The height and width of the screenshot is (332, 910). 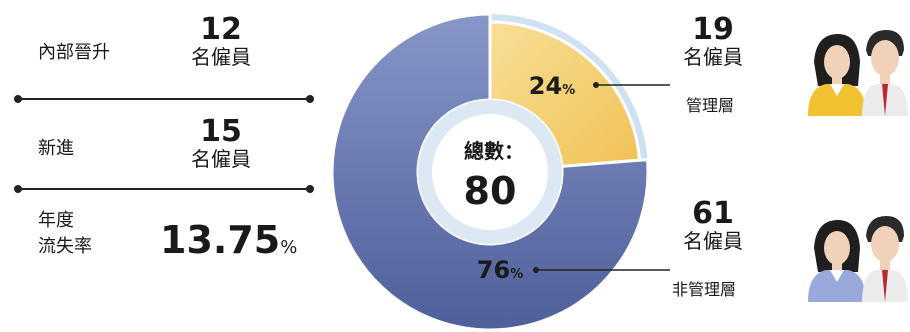 I want to click on person-pair-yellow-icon, so click(x=858, y=73).